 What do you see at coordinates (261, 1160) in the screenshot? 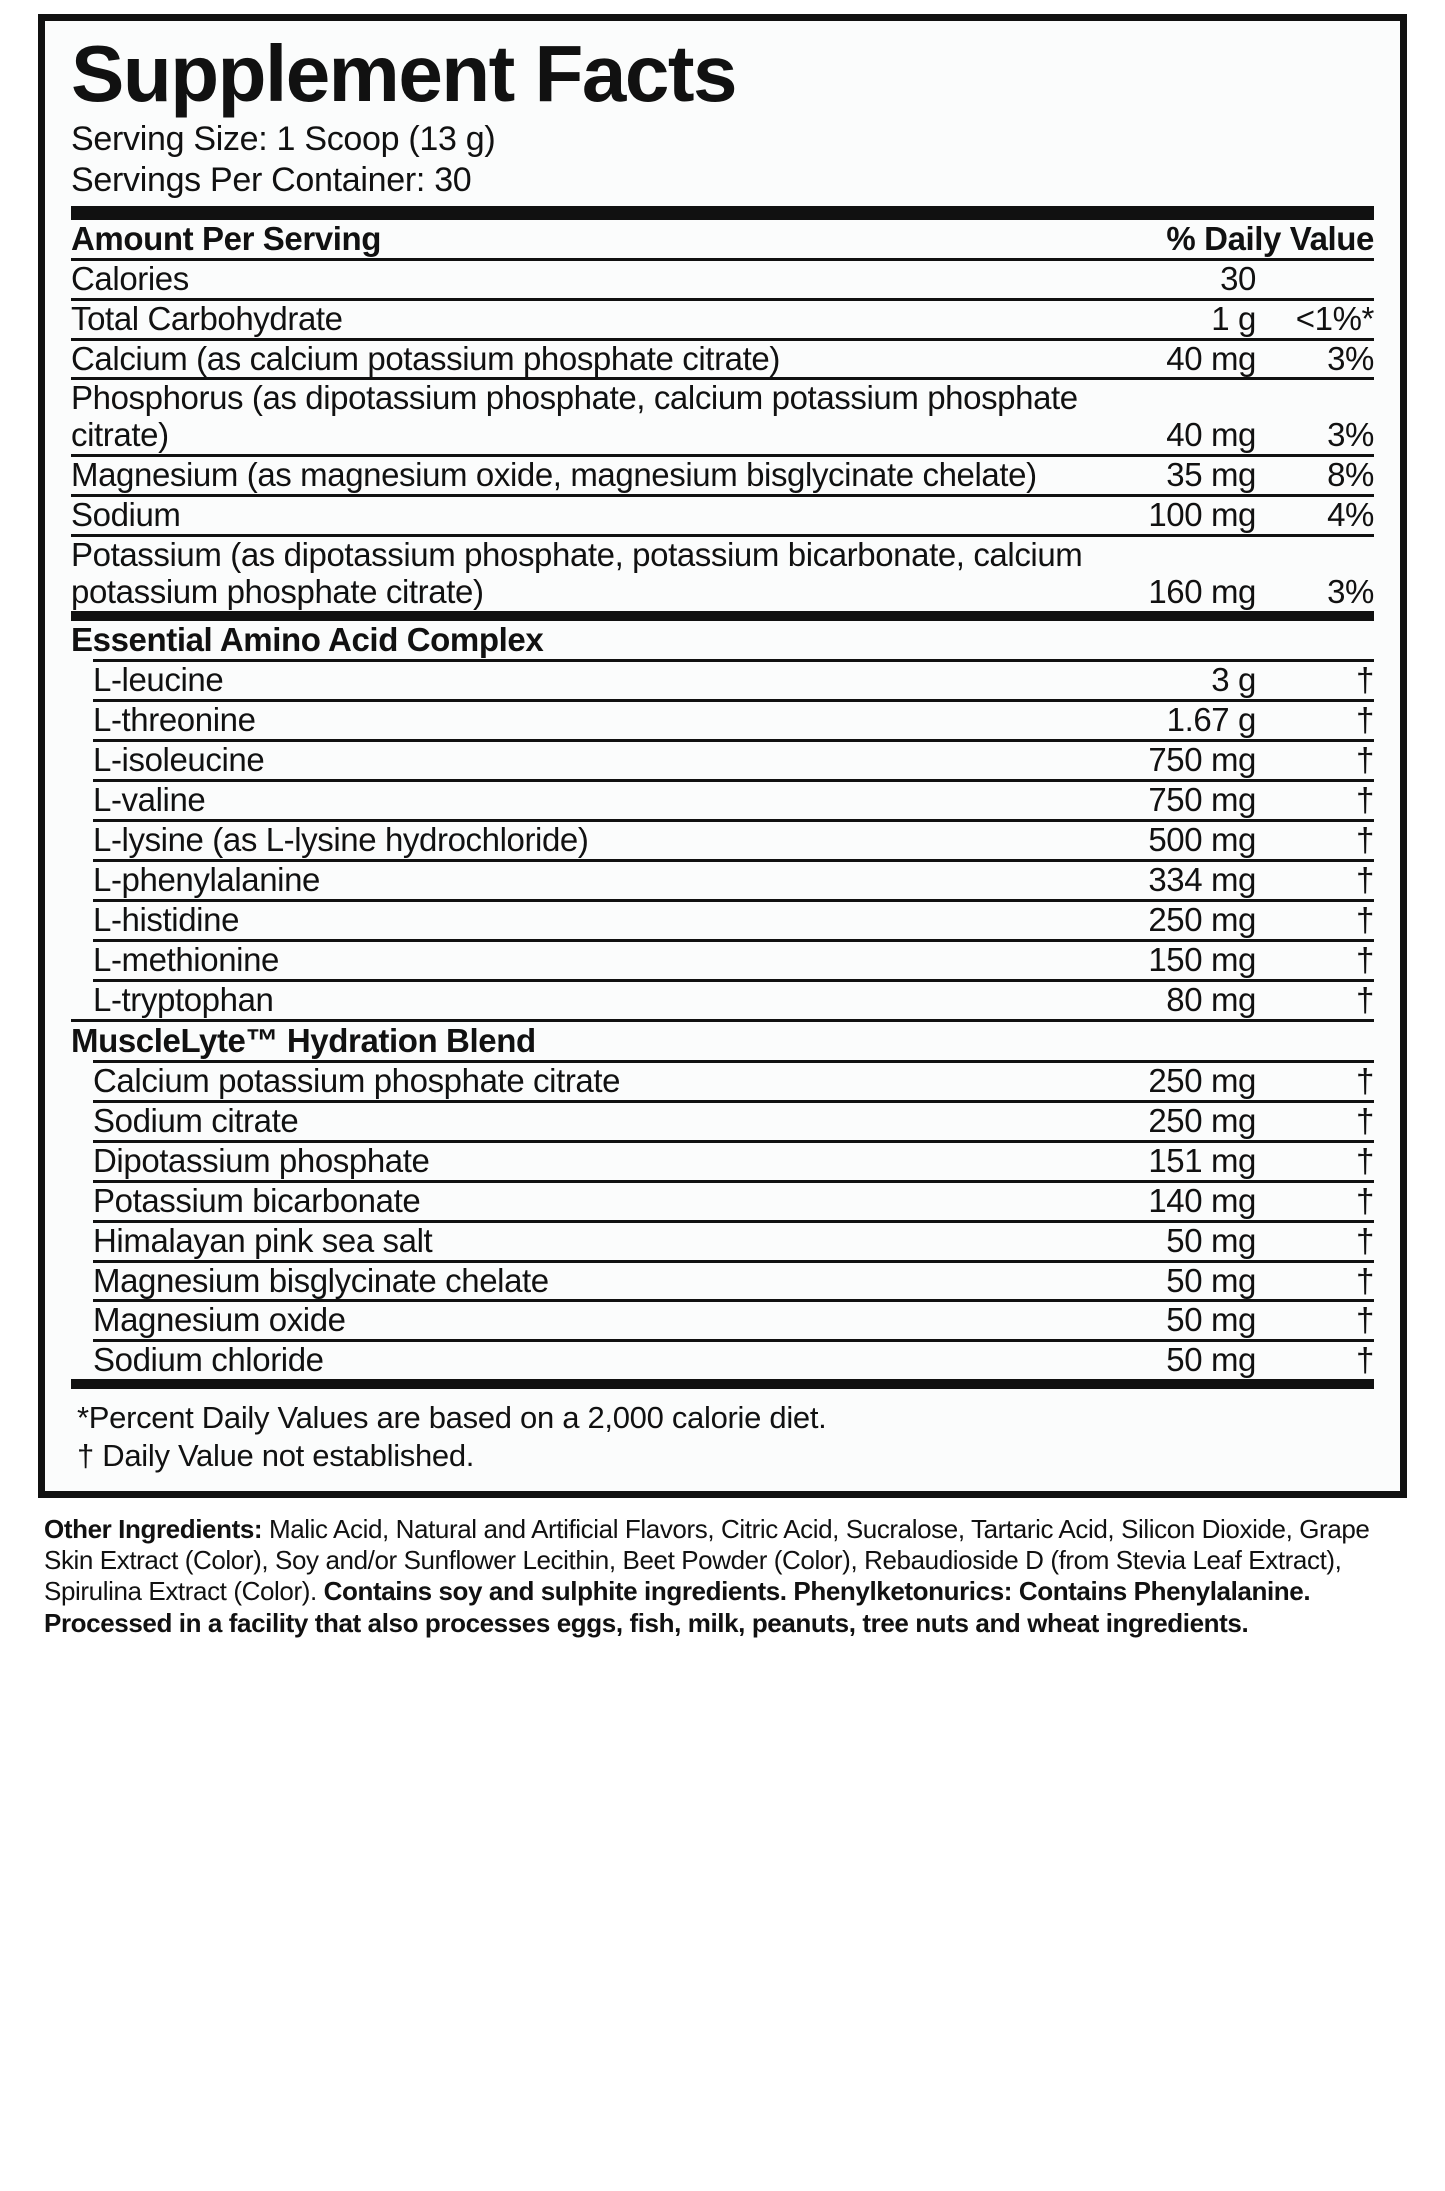
I see `ingredient-name: Dipotassium phosphate` at bounding box center [261, 1160].